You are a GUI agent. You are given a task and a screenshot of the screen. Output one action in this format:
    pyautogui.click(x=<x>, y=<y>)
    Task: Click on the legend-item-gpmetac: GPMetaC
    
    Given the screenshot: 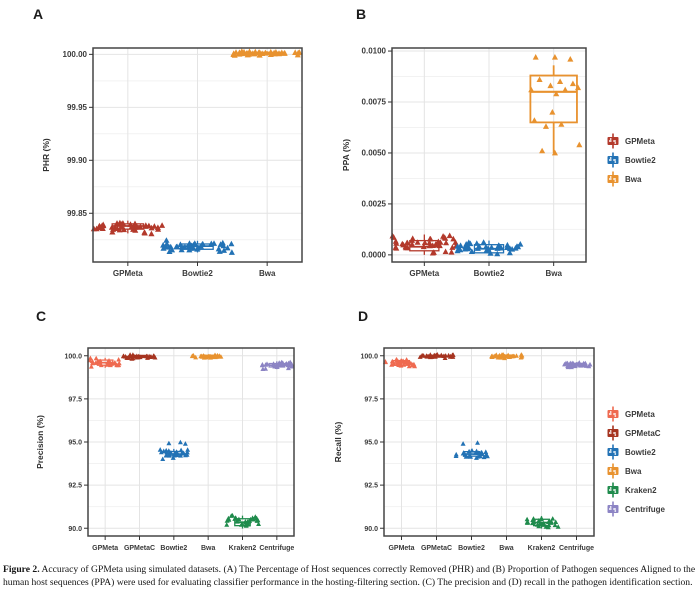 What is the action you would take?
    pyautogui.click(x=635, y=433)
    